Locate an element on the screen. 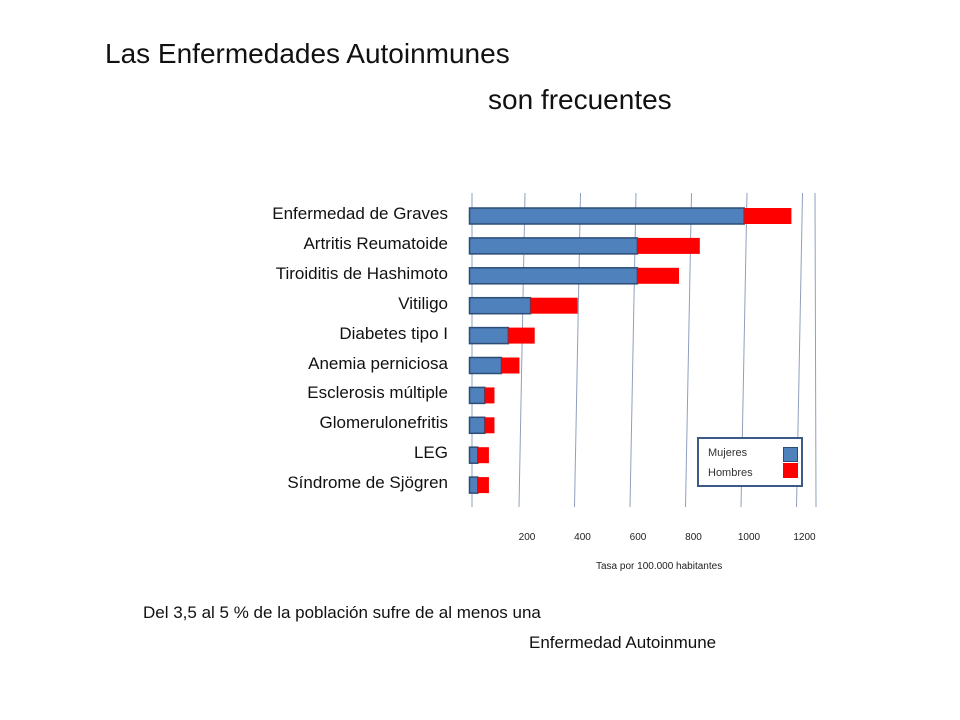 The height and width of the screenshot is (720, 960). x-tick-label-600: 600 is located at coordinates (638, 537).